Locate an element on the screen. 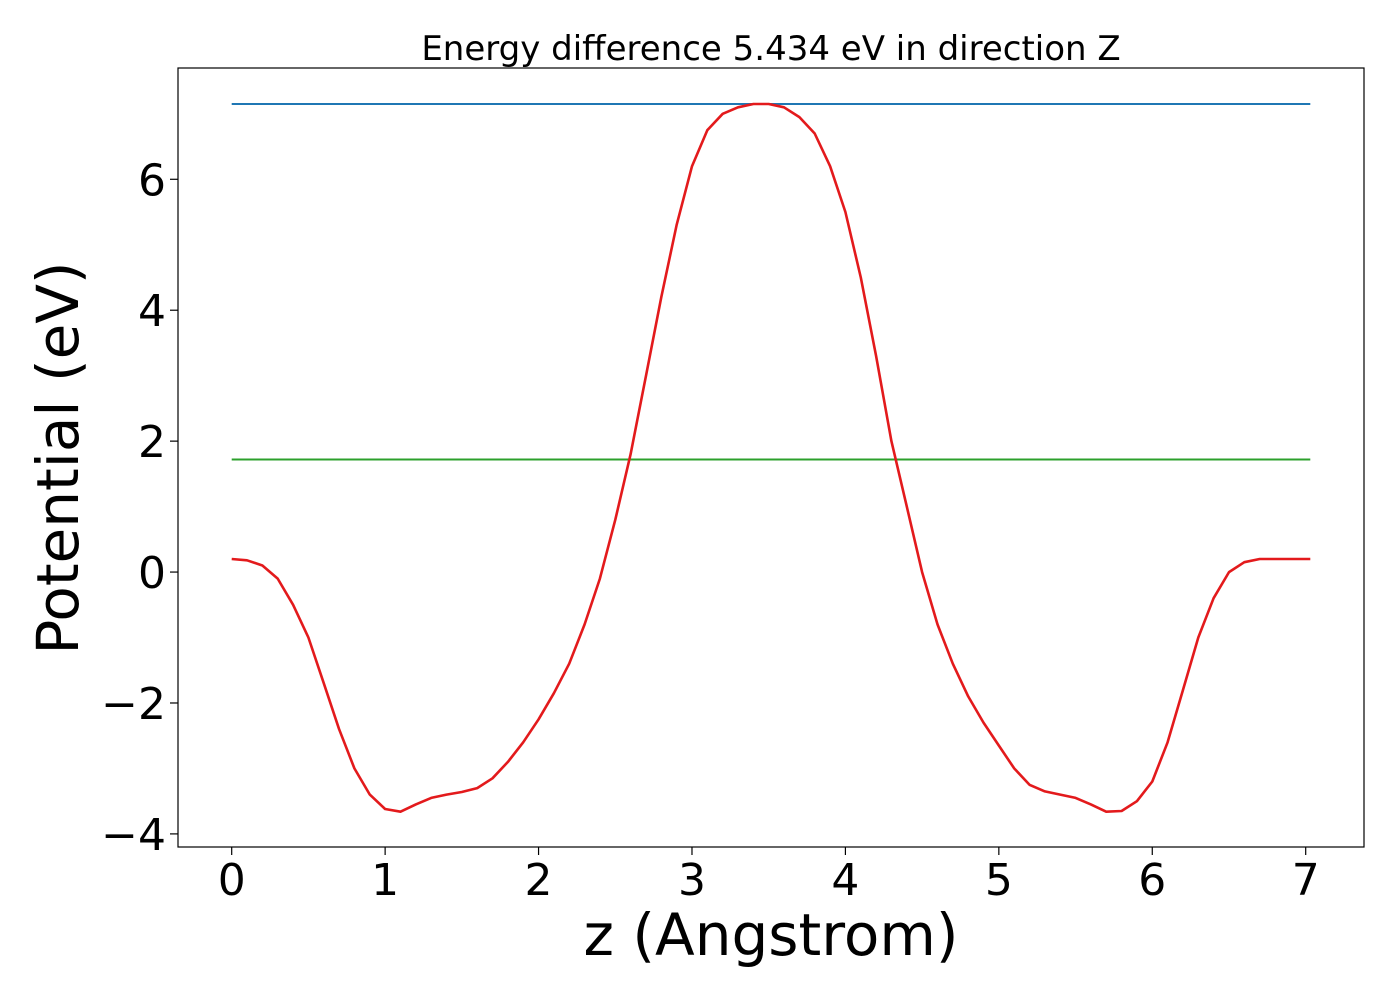 This screenshot has width=1400, height=1000. y-axis-ticks: −4 −2 0 2 4 6 is located at coordinates (139, 508).